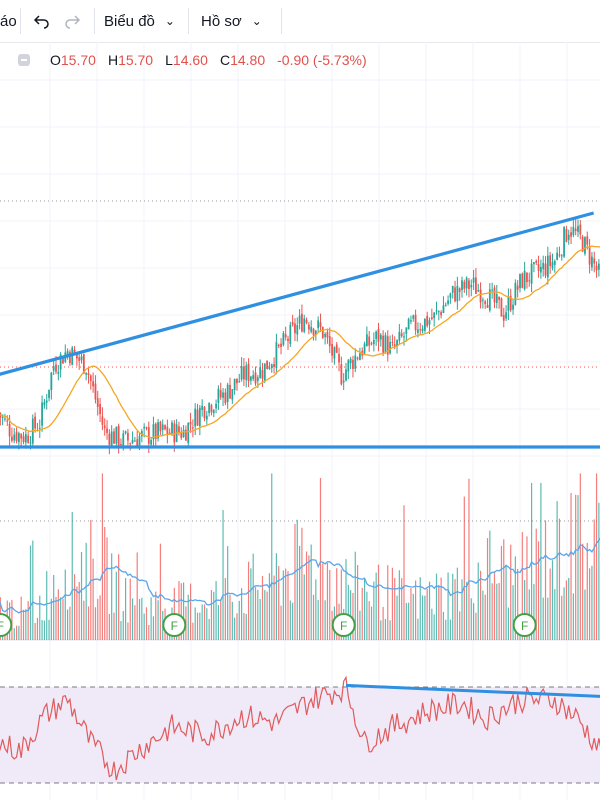 The image size is (600, 800). Describe the element at coordinates (55, 60) in the screenshot. I see `open-label: O` at that location.